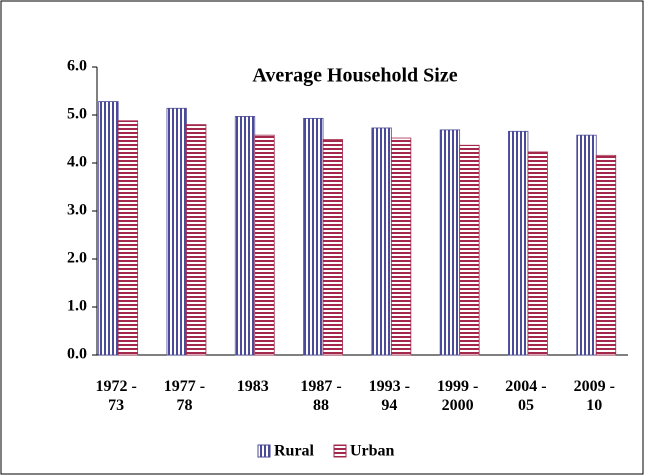 The image size is (645, 476). Describe the element at coordinates (77, 306) in the screenshot. I see `y-tick-label: 1.0` at that location.